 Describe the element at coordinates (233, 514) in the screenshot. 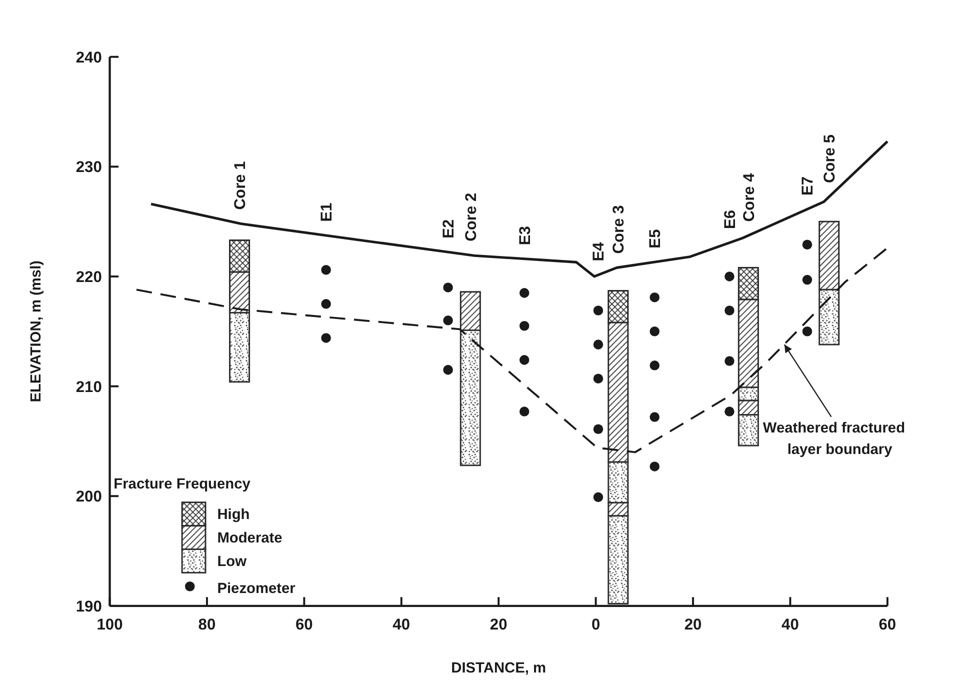

I see `legend-label: High` at that location.